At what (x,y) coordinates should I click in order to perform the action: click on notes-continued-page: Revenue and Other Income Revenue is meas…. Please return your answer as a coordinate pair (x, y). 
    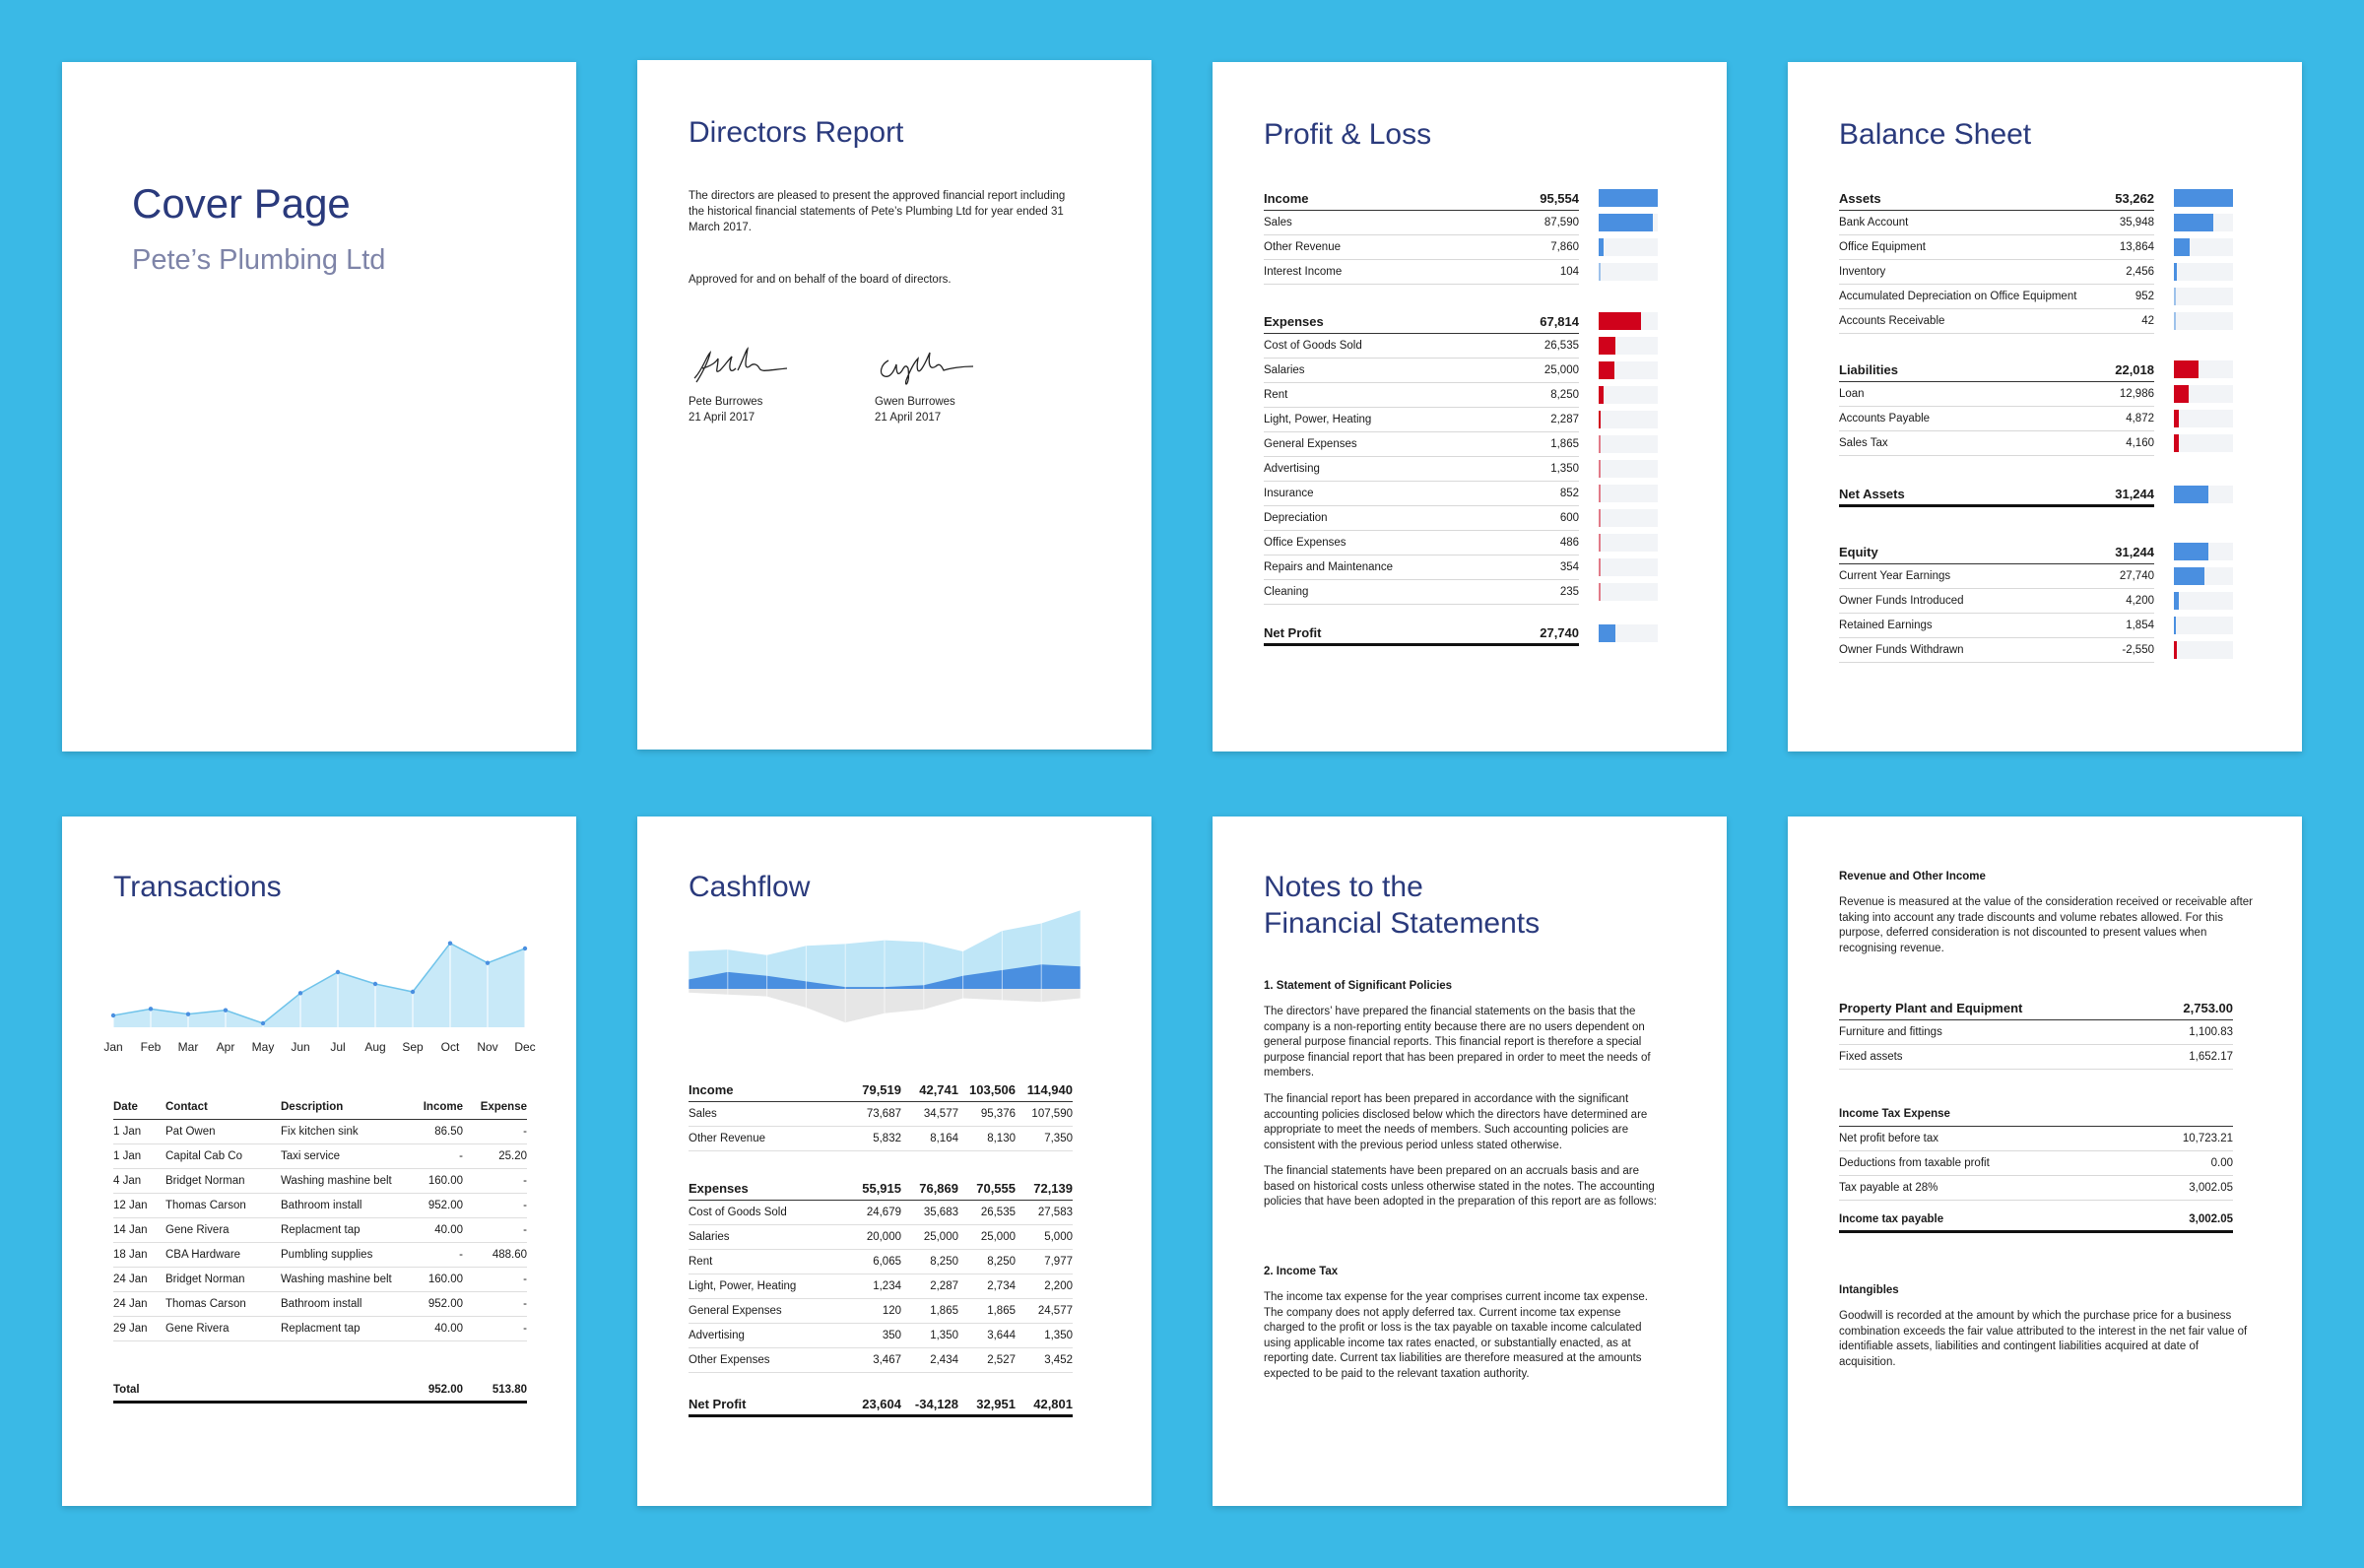
    Looking at the image, I should click on (2045, 1162).